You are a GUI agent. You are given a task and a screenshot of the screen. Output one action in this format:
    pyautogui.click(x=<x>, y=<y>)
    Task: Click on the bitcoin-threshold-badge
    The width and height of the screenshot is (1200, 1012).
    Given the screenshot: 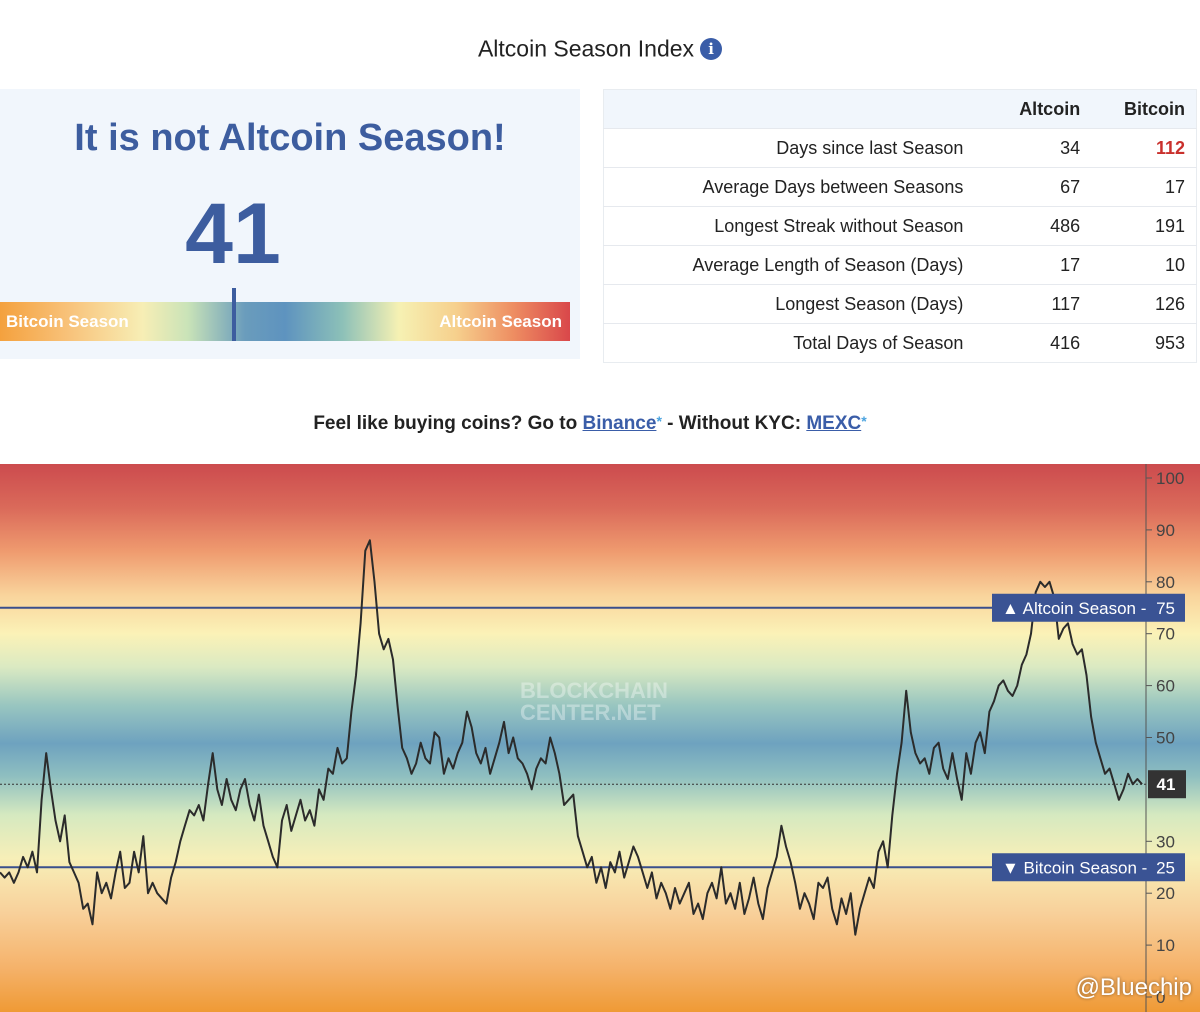 What is the action you would take?
    pyautogui.click(x=1088, y=867)
    